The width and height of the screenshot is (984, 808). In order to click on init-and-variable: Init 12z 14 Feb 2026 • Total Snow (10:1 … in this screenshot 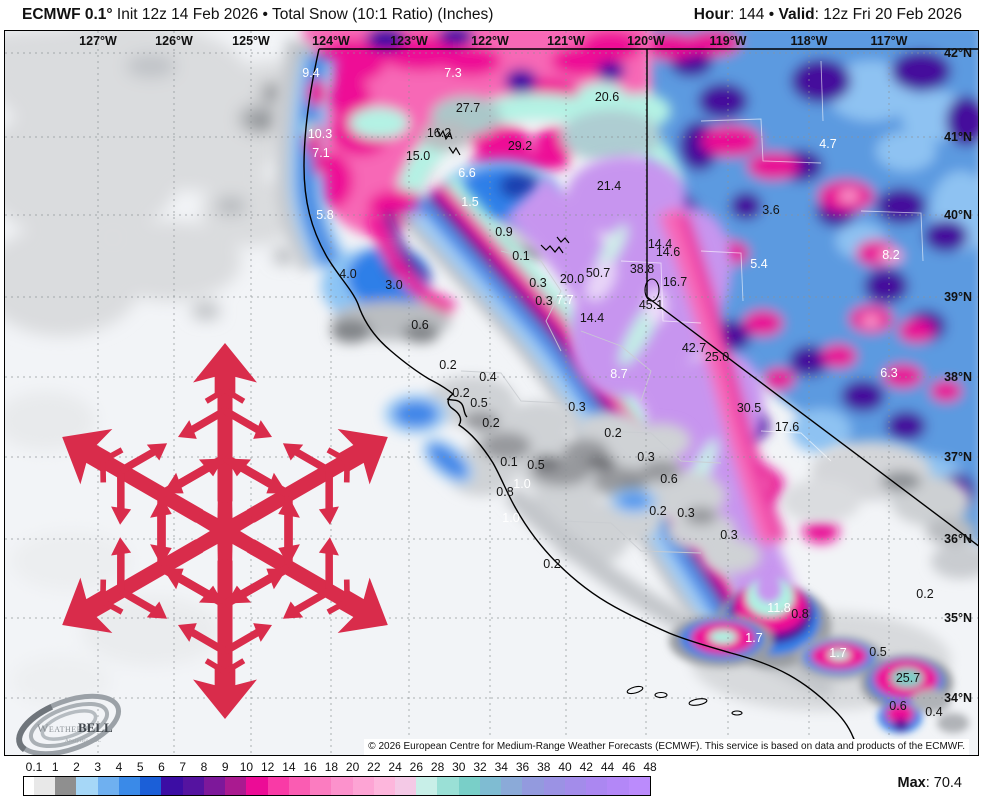, I will do `click(303, 14)`.